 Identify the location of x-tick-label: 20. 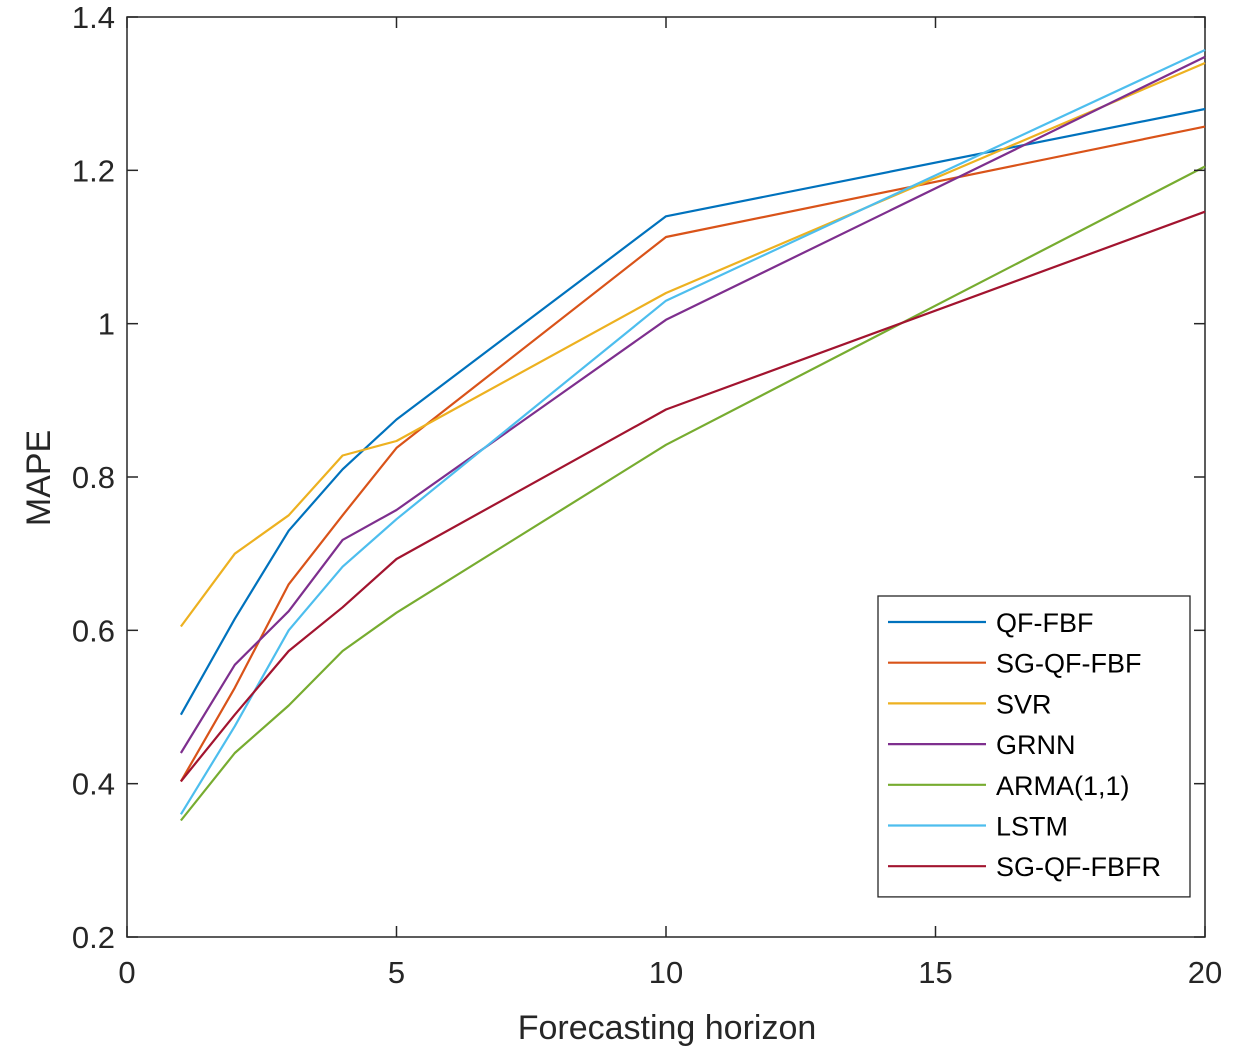
(1205, 972).